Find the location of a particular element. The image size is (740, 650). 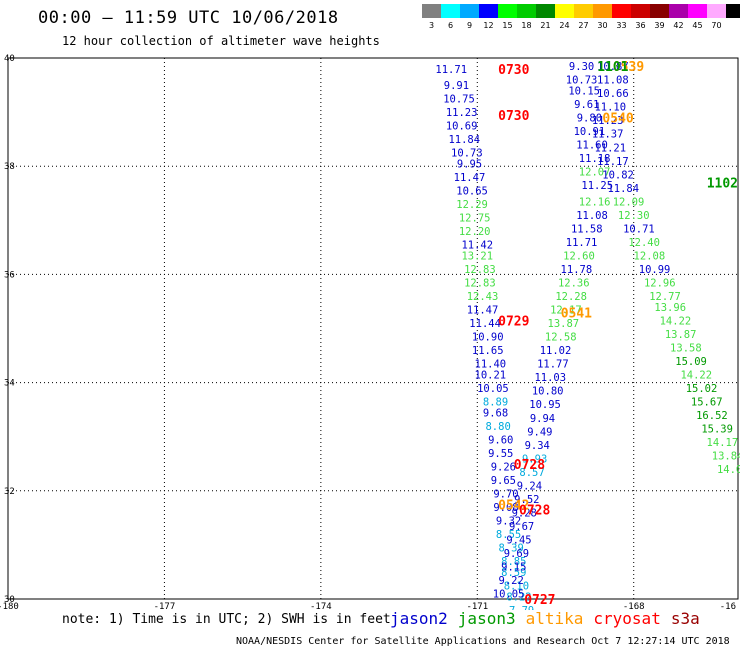

wave-height-value: 11.10 is located at coordinates (610, 108).